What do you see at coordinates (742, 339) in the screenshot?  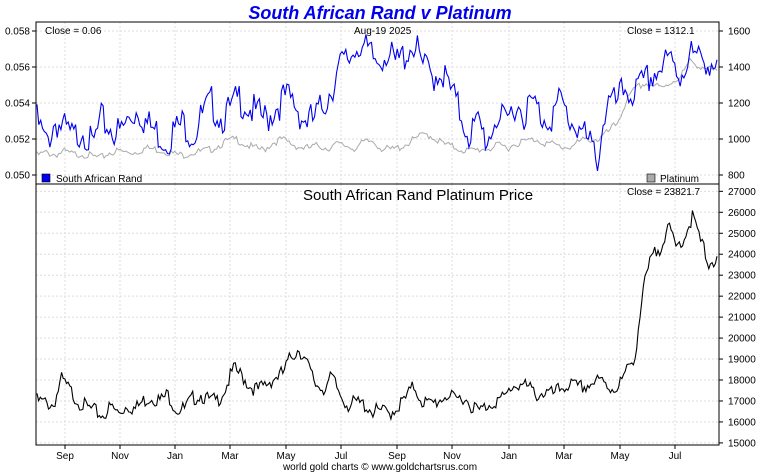 I see `right-tick-label: 20000` at bounding box center [742, 339].